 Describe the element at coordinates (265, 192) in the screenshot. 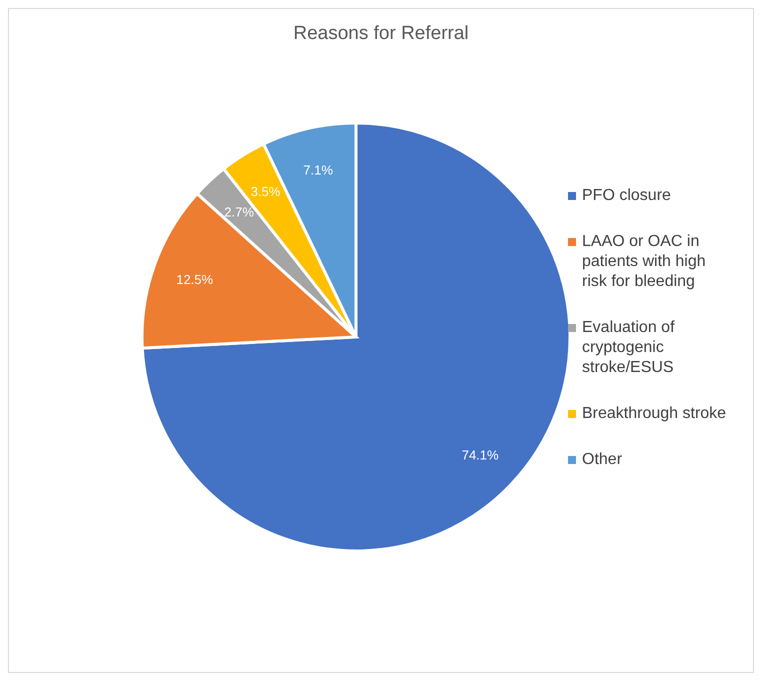

I see `data-label: 3.5%` at that location.